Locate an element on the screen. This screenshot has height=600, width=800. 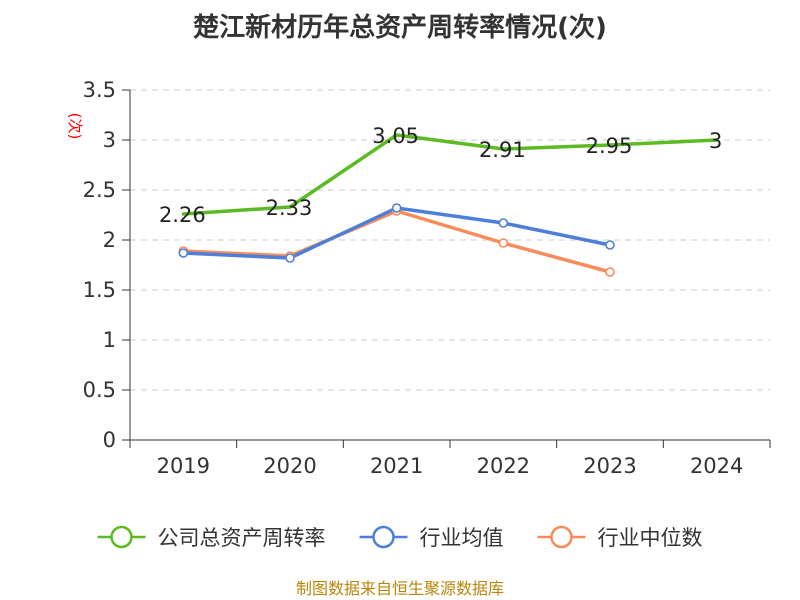
x-tick-label: 2024 is located at coordinates (716, 466).